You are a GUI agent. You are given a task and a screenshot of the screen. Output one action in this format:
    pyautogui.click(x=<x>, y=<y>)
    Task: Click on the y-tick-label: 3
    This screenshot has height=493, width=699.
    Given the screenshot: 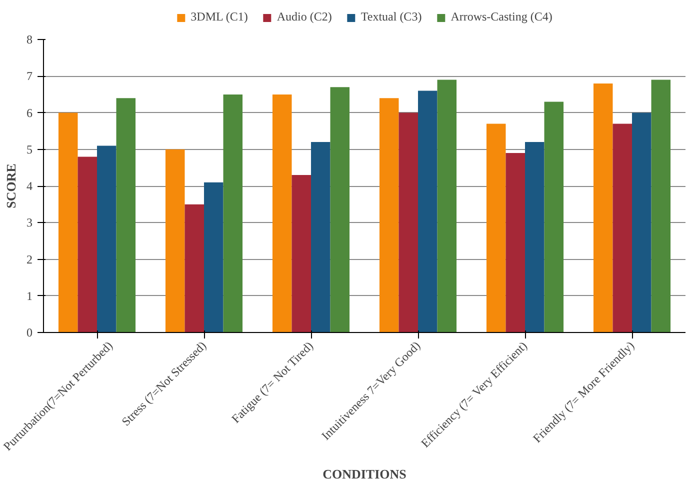 What is the action you would take?
    pyautogui.click(x=29, y=223)
    